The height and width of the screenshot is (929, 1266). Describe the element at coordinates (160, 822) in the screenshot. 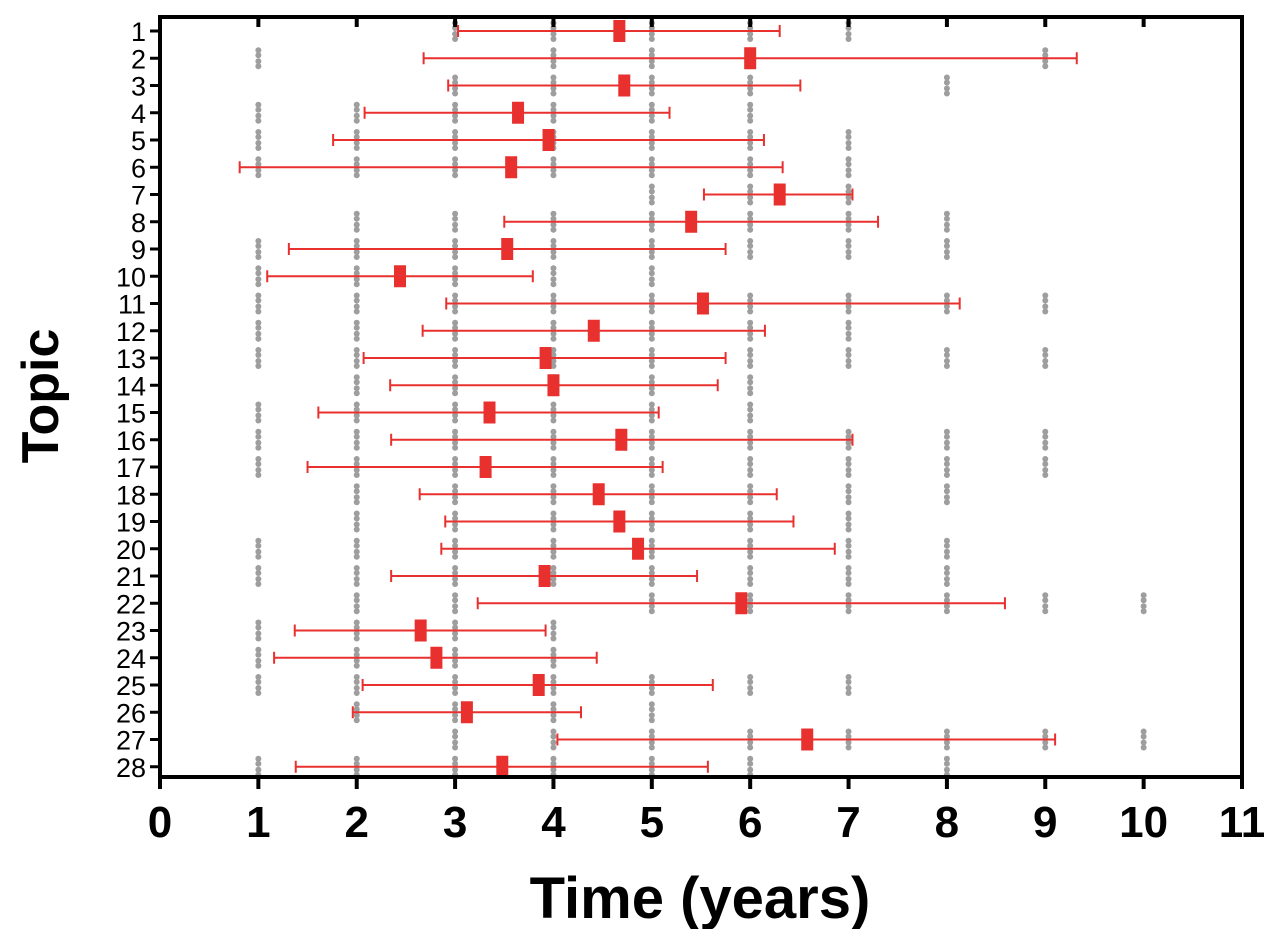

I see `x-tick-label: 0` at that location.